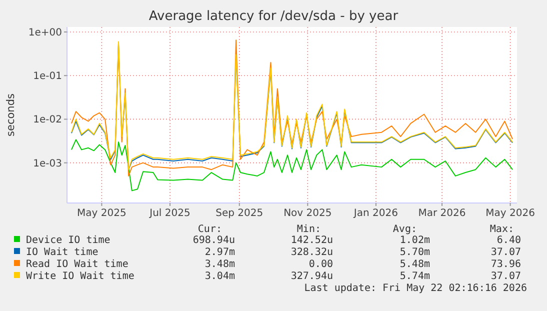 This screenshot has height=311, width=547. Describe the element at coordinates (77, 264) in the screenshot. I see `legend-label: Read IO Wait time` at that location.